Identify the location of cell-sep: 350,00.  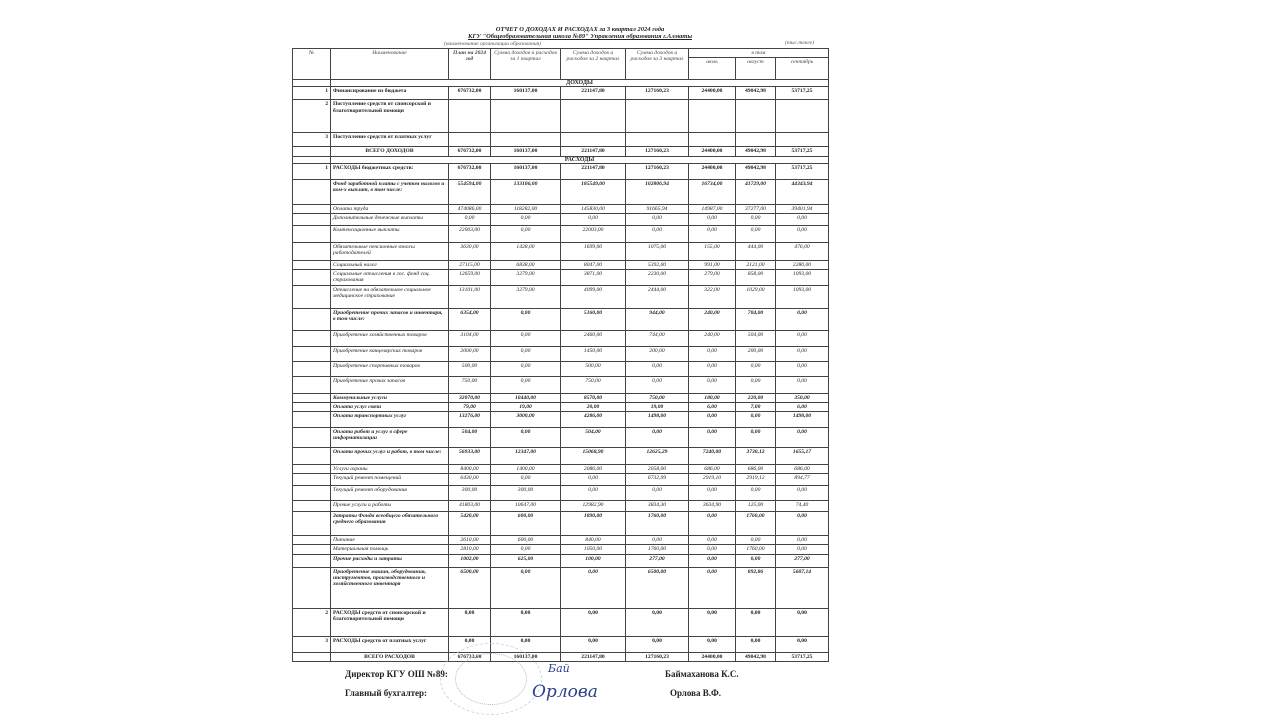
(802, 397).